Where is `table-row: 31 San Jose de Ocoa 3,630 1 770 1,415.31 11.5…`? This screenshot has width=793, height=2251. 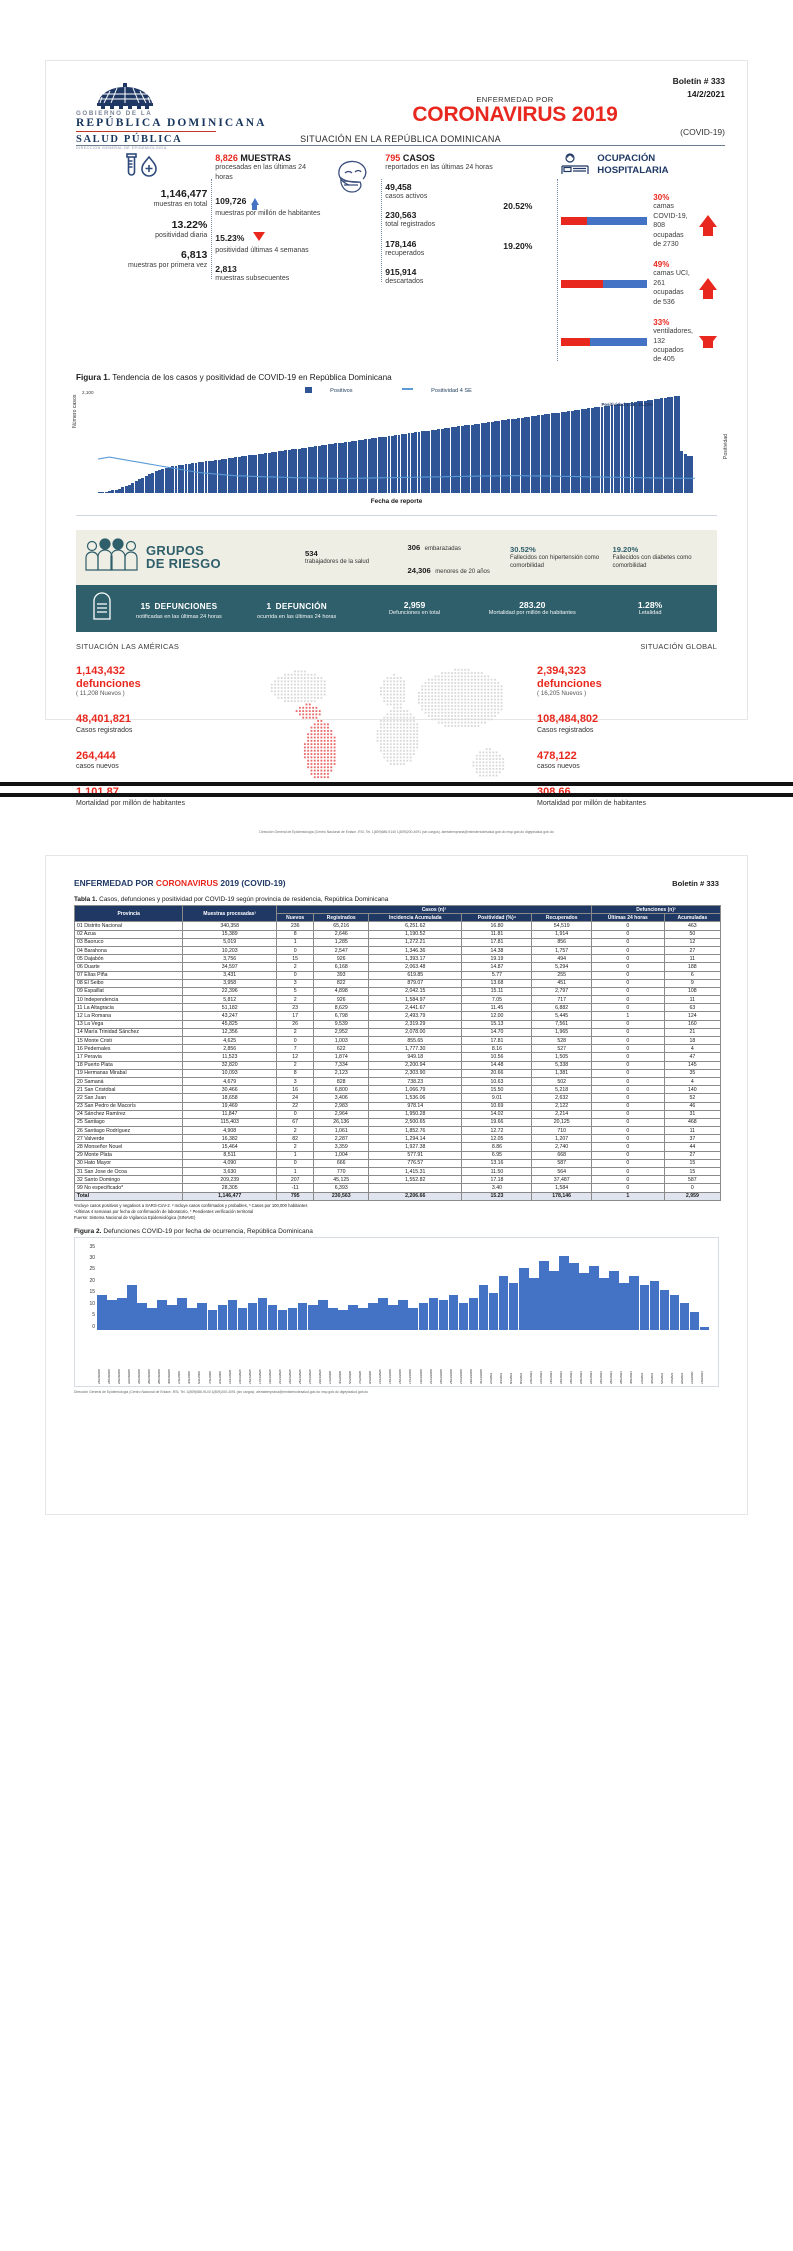 table-row: 31 San Jose de Ocoa 3,630 1 770 1,415.31 11.5… is located at coordinates (397, 1171).